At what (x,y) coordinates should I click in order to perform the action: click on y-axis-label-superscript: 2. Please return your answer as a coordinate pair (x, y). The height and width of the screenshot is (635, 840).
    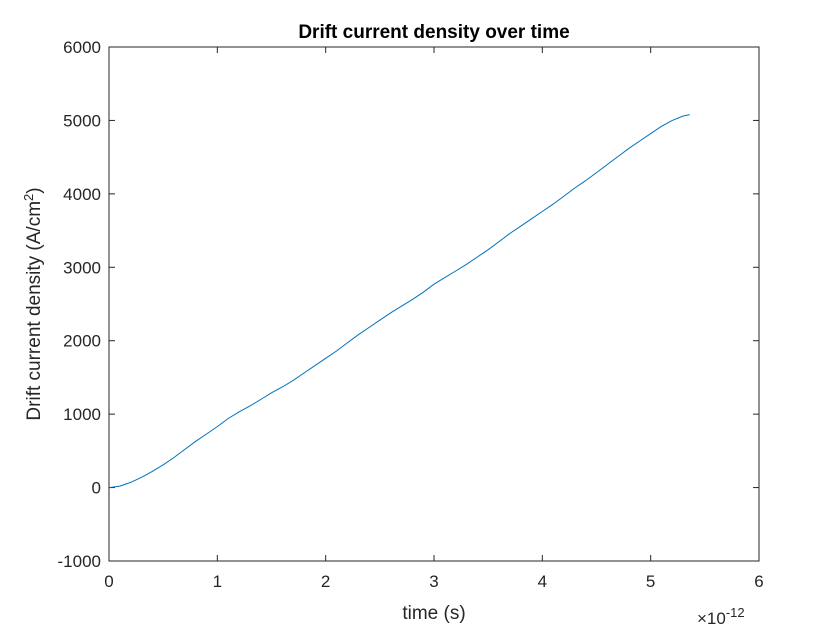
    Looking at the image, I should click on (28, 197).